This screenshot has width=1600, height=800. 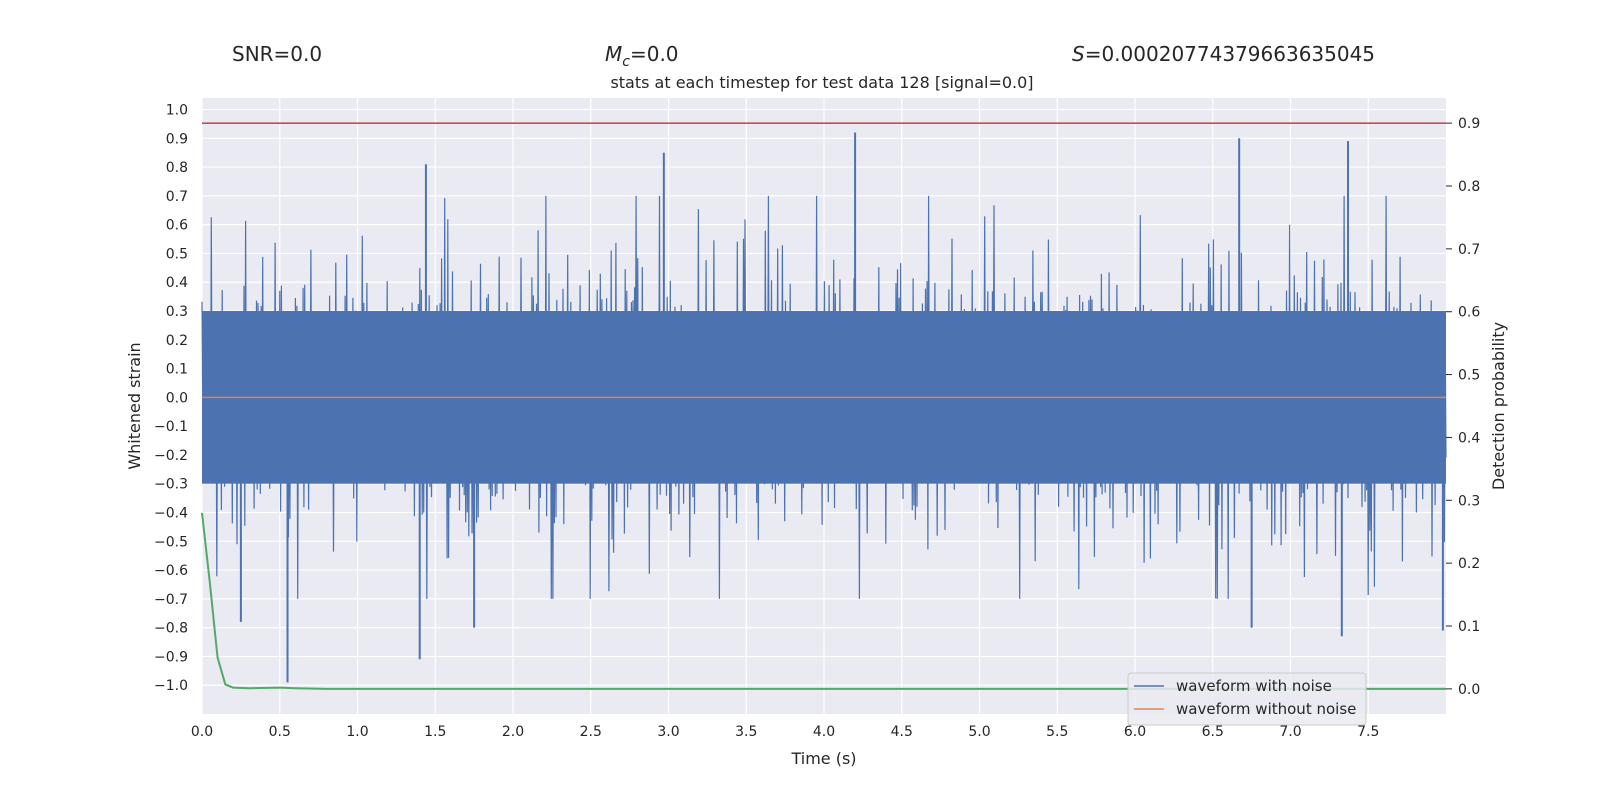 I want to click on chirp-mass-value: =0.0, so click(x=654, y=54).